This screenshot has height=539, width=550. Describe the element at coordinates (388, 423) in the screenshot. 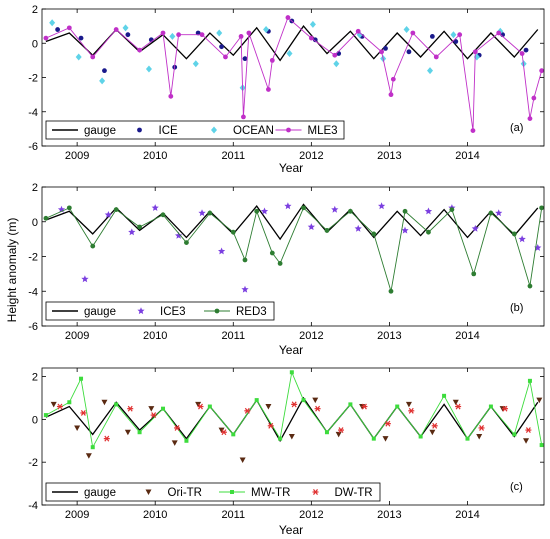

I see `data-point-c-3-14-stroke-d2` at that location.